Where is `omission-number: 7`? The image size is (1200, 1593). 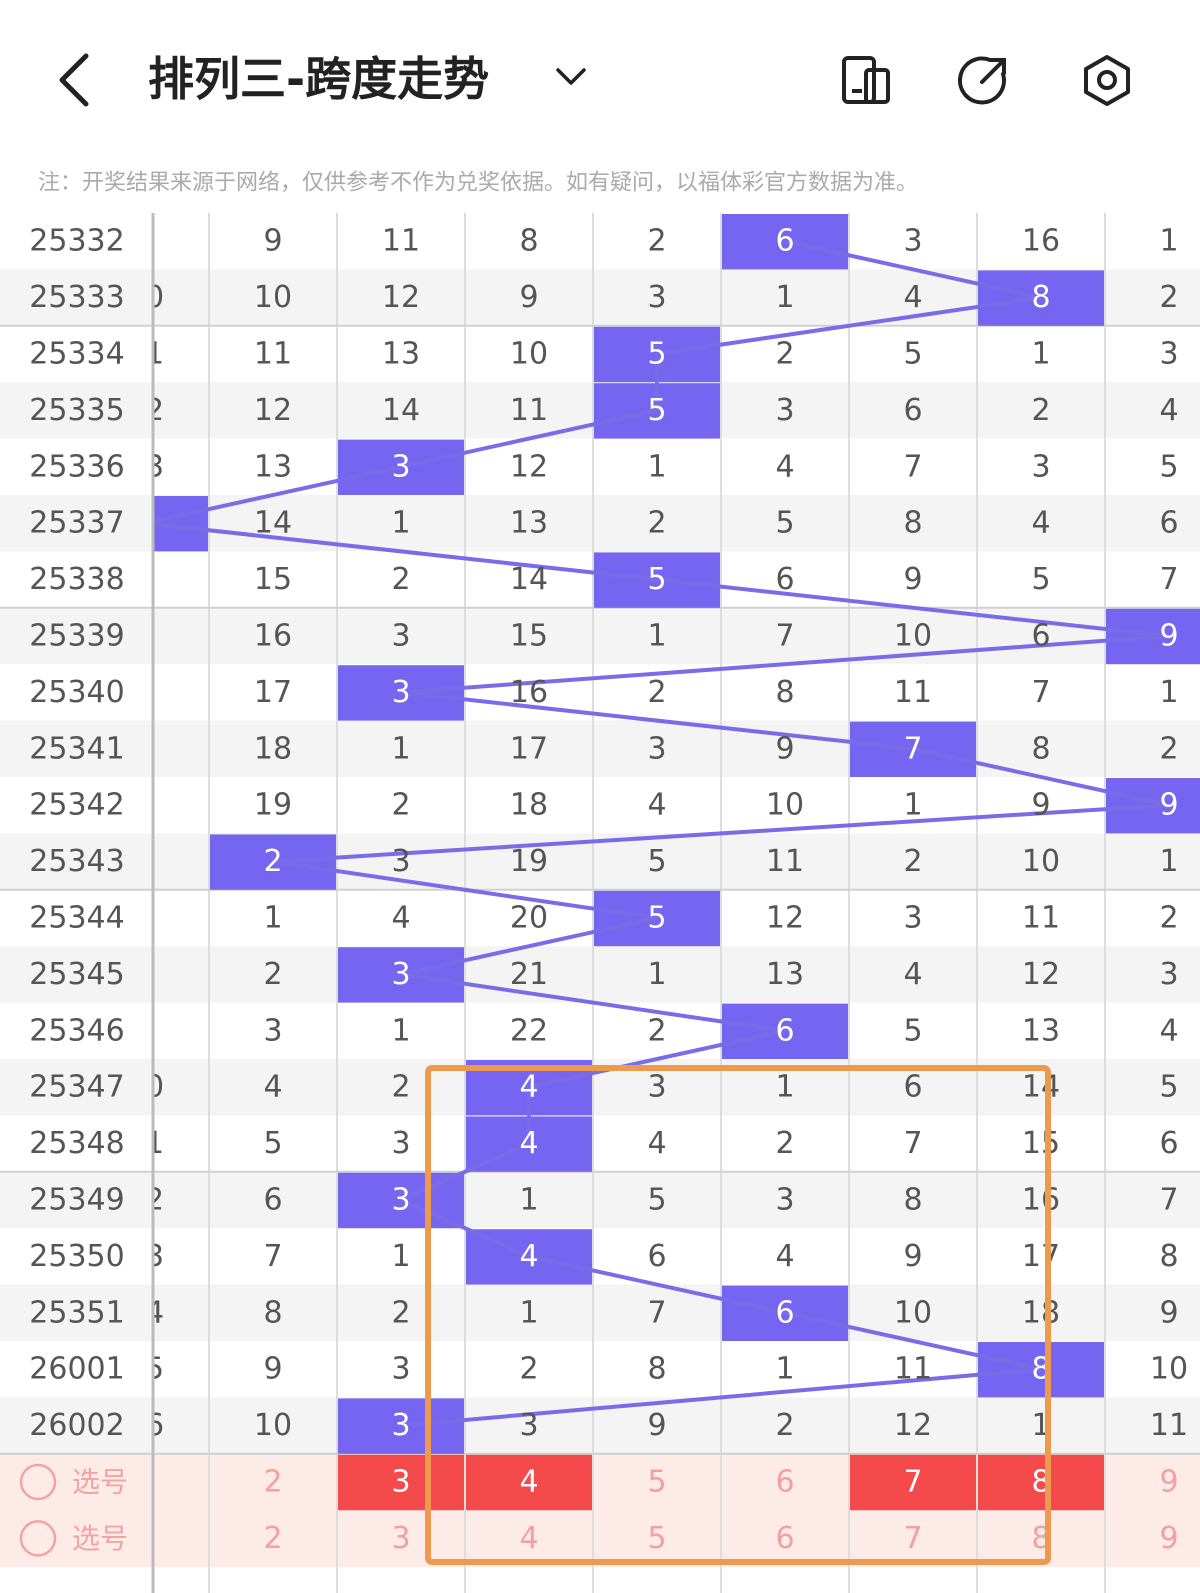 omission-number: 7 is located at coordinates (272, 1256).